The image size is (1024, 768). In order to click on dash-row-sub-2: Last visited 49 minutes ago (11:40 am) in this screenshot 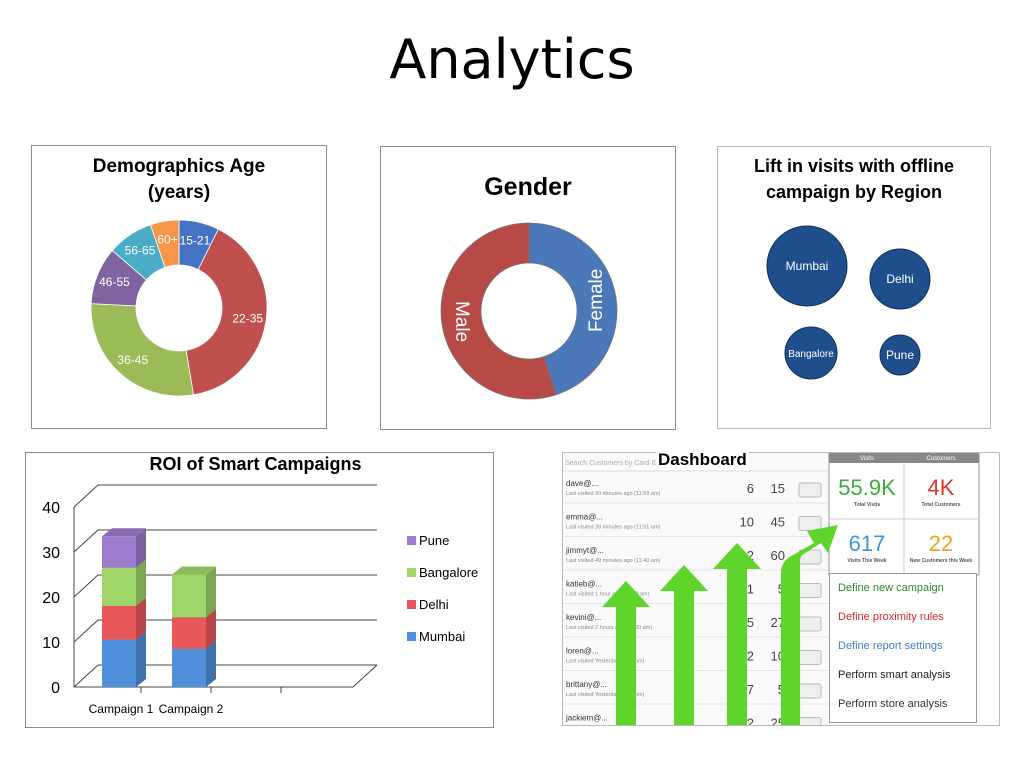, I will do `click(613, 561)`.